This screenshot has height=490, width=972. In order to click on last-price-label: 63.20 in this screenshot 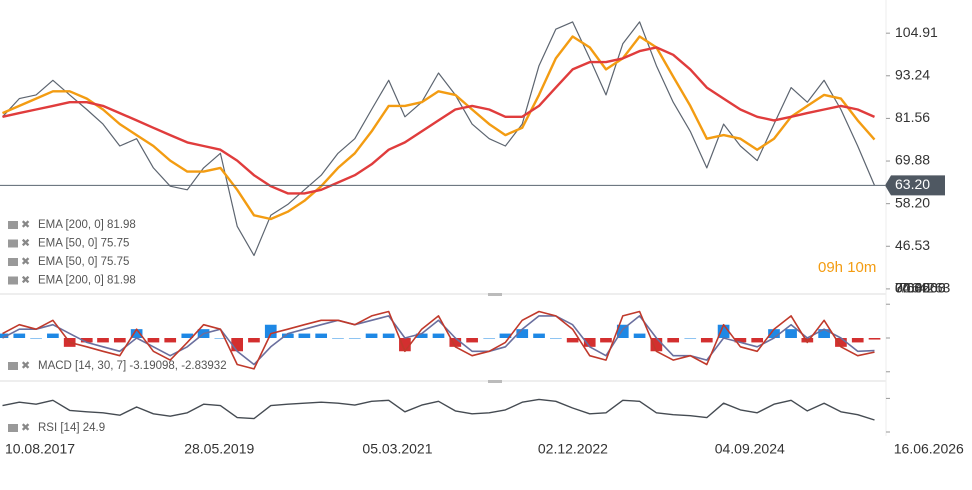, I will do `click(912, 184)`.